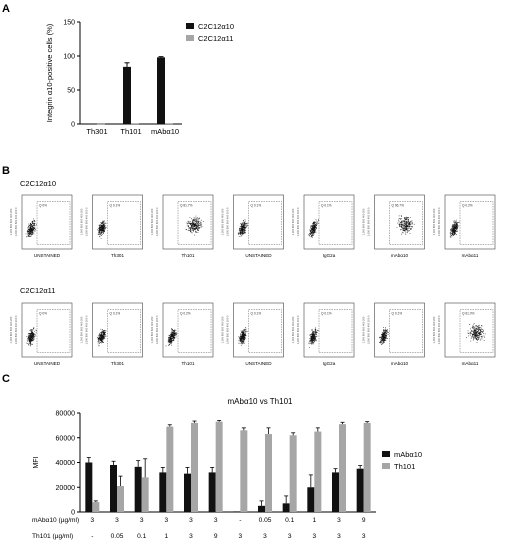 The width and height of the screenshot is (511, 550). Describe the element at coordinates (329, 255) in the screenshot. I see `b-plot-x-label: IgG2a` at that location.